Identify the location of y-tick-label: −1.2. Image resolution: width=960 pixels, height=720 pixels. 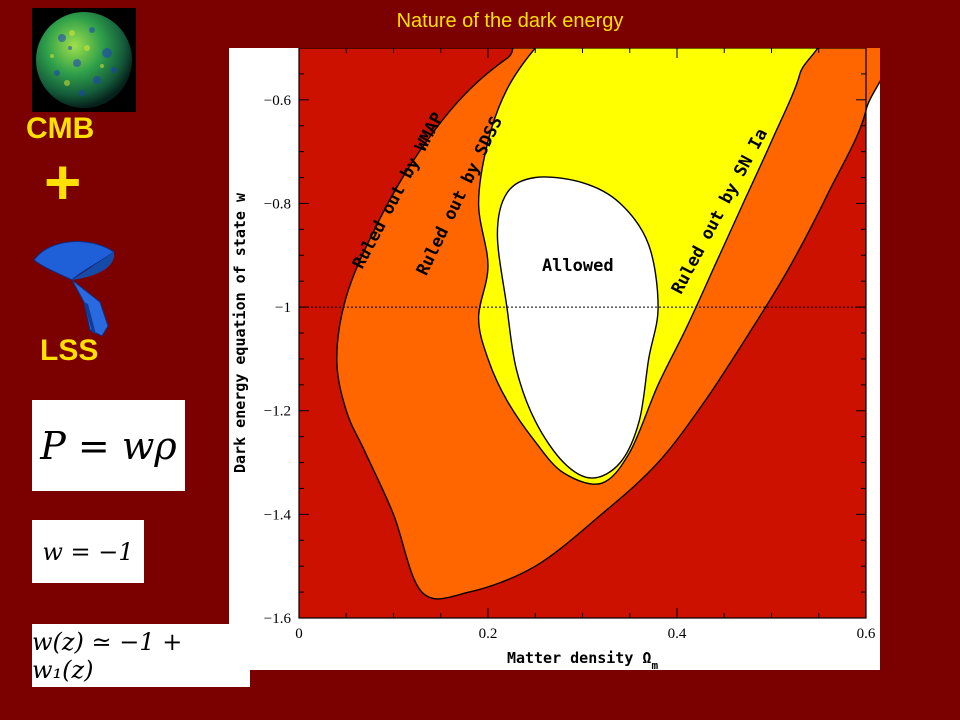
(277, 412).